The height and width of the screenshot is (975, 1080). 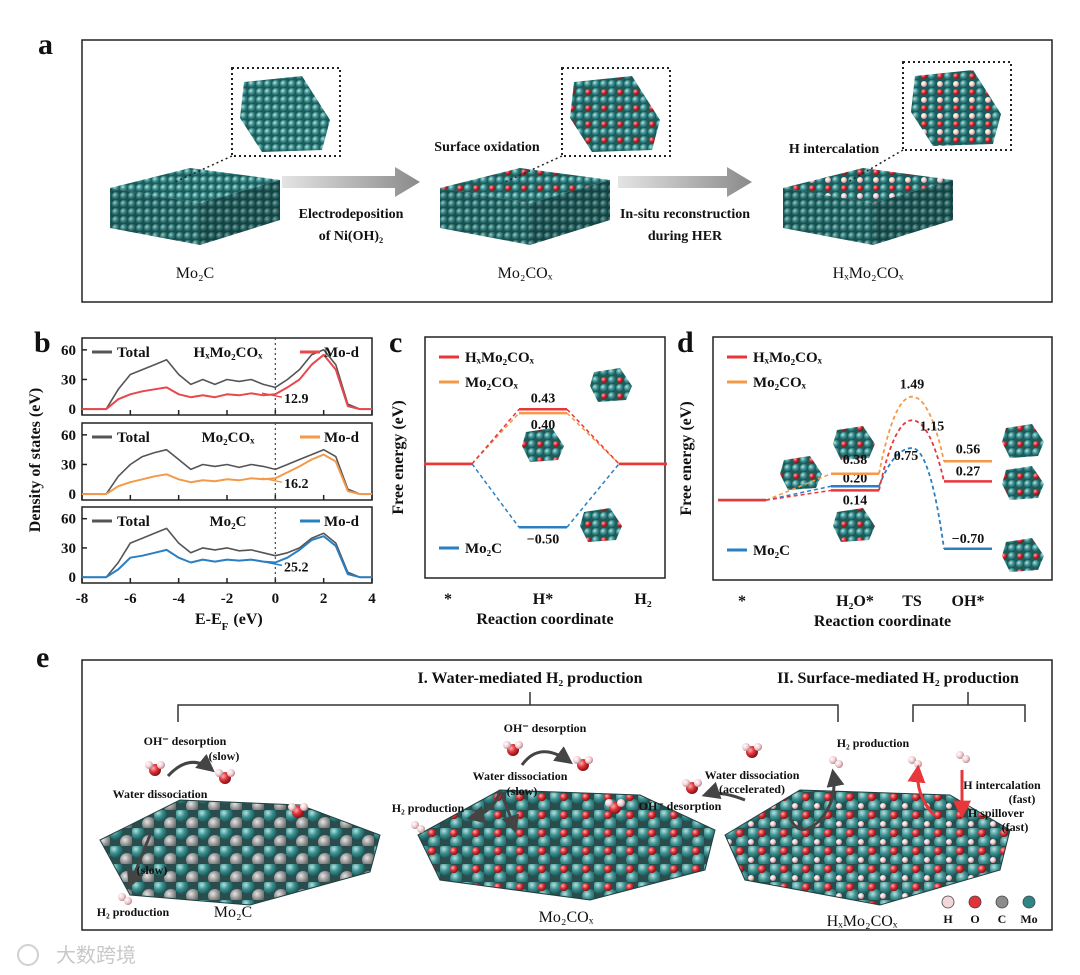 What do you see at coordinates (855, 601) in the screenshot?
I see `label: H₂O*` at bounding box center [855, 601].